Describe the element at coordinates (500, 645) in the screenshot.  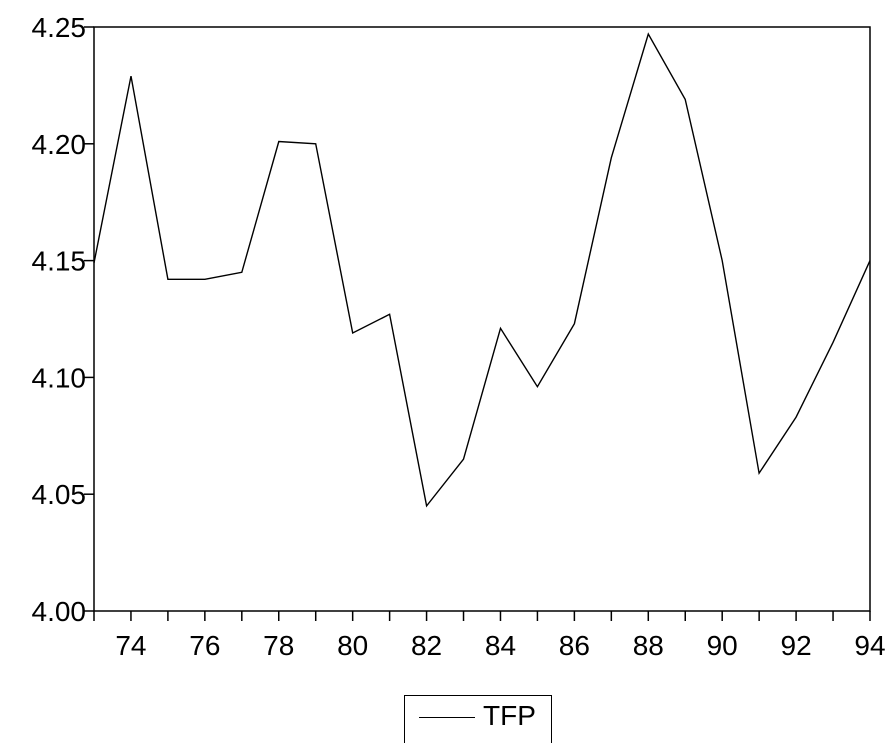
I see `x-tick-label: 84` at that location.